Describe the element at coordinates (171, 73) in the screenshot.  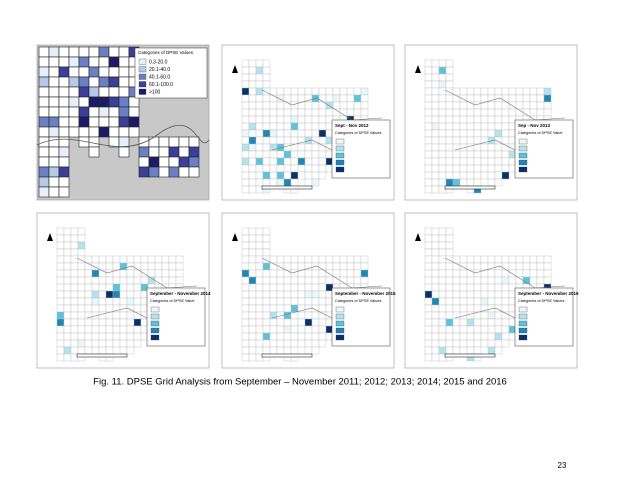
I see `legend-box` at that location.